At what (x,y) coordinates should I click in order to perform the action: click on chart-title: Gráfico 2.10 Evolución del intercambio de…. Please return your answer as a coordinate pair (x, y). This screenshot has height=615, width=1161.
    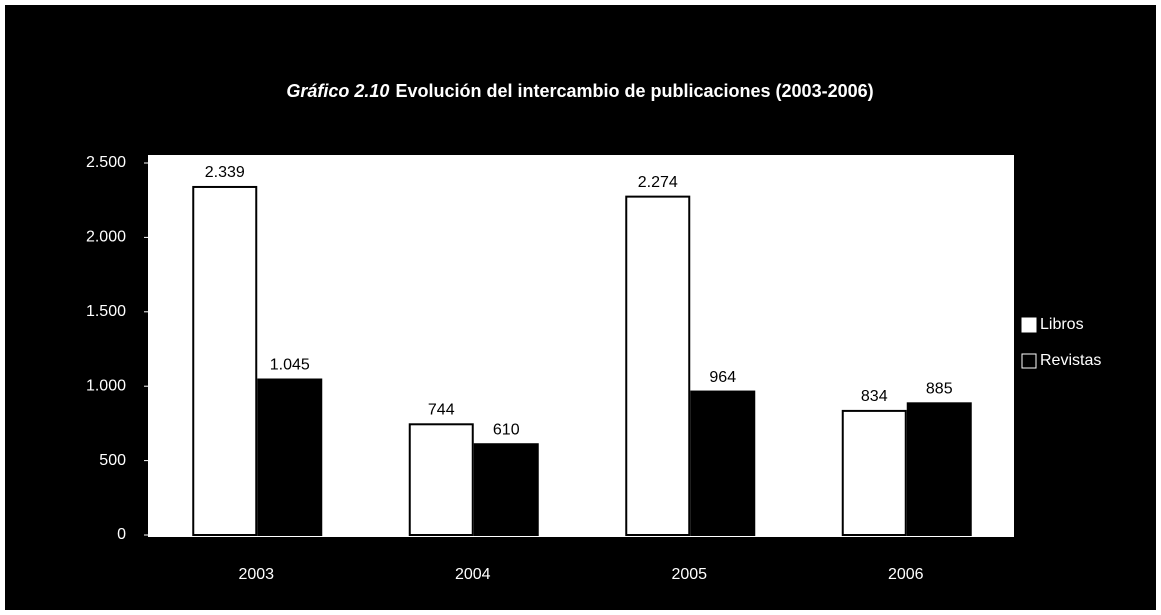
    Looking at the image, I should click on (579, 91).